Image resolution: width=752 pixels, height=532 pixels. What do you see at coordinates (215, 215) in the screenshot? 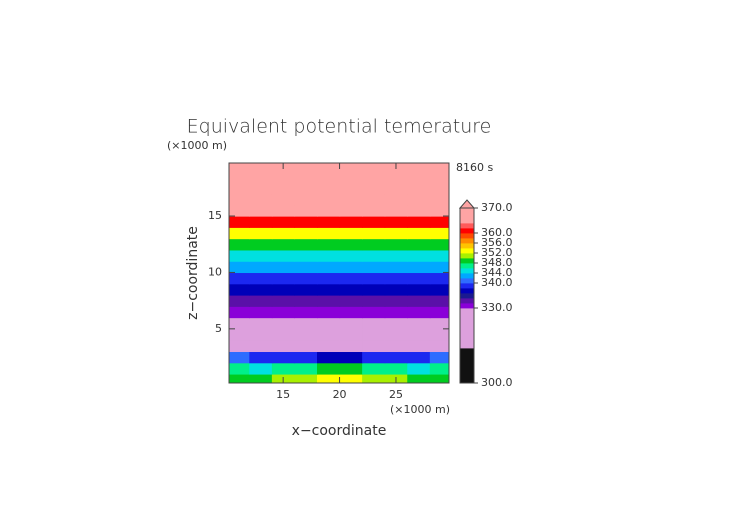
I see `y-tick-label: 15` at bounding box center [215, 215].